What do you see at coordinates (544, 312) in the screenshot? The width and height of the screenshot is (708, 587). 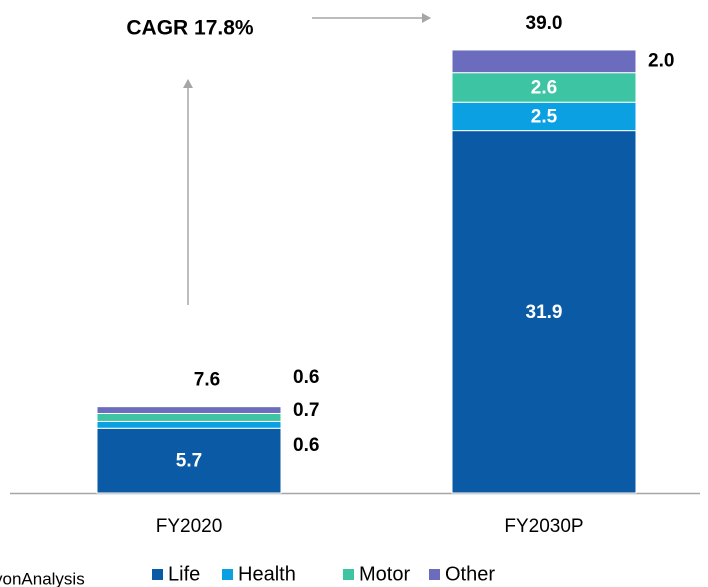 I see `segment-label: 31.9` at bounding box center [544, 312].